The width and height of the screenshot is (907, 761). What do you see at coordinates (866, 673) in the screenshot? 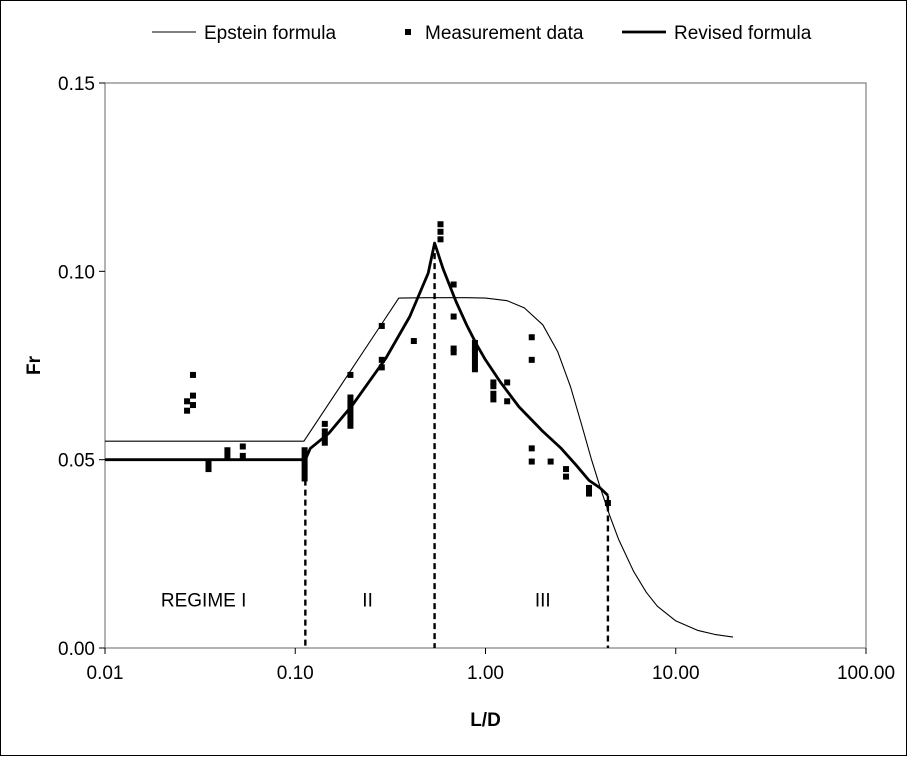
I see `x-tick-label: 100.00` at bounding box center [866, 673].